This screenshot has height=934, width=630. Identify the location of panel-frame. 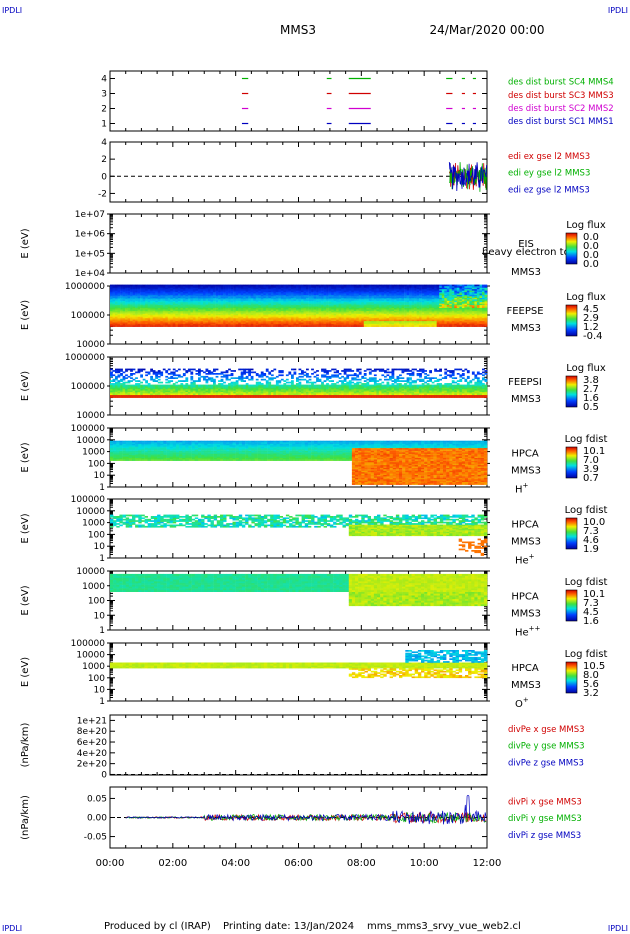
(298, 172).